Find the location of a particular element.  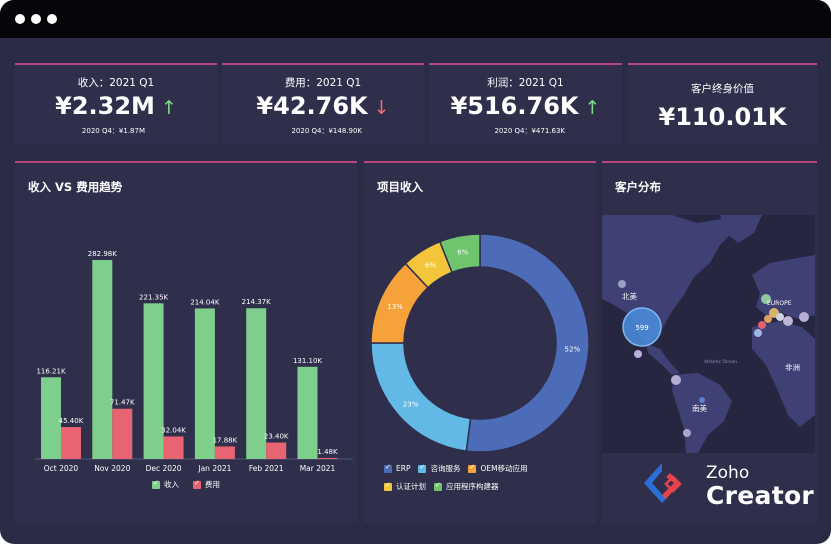

zoho-creator-logo-icon is located at coordinates (661, 482).